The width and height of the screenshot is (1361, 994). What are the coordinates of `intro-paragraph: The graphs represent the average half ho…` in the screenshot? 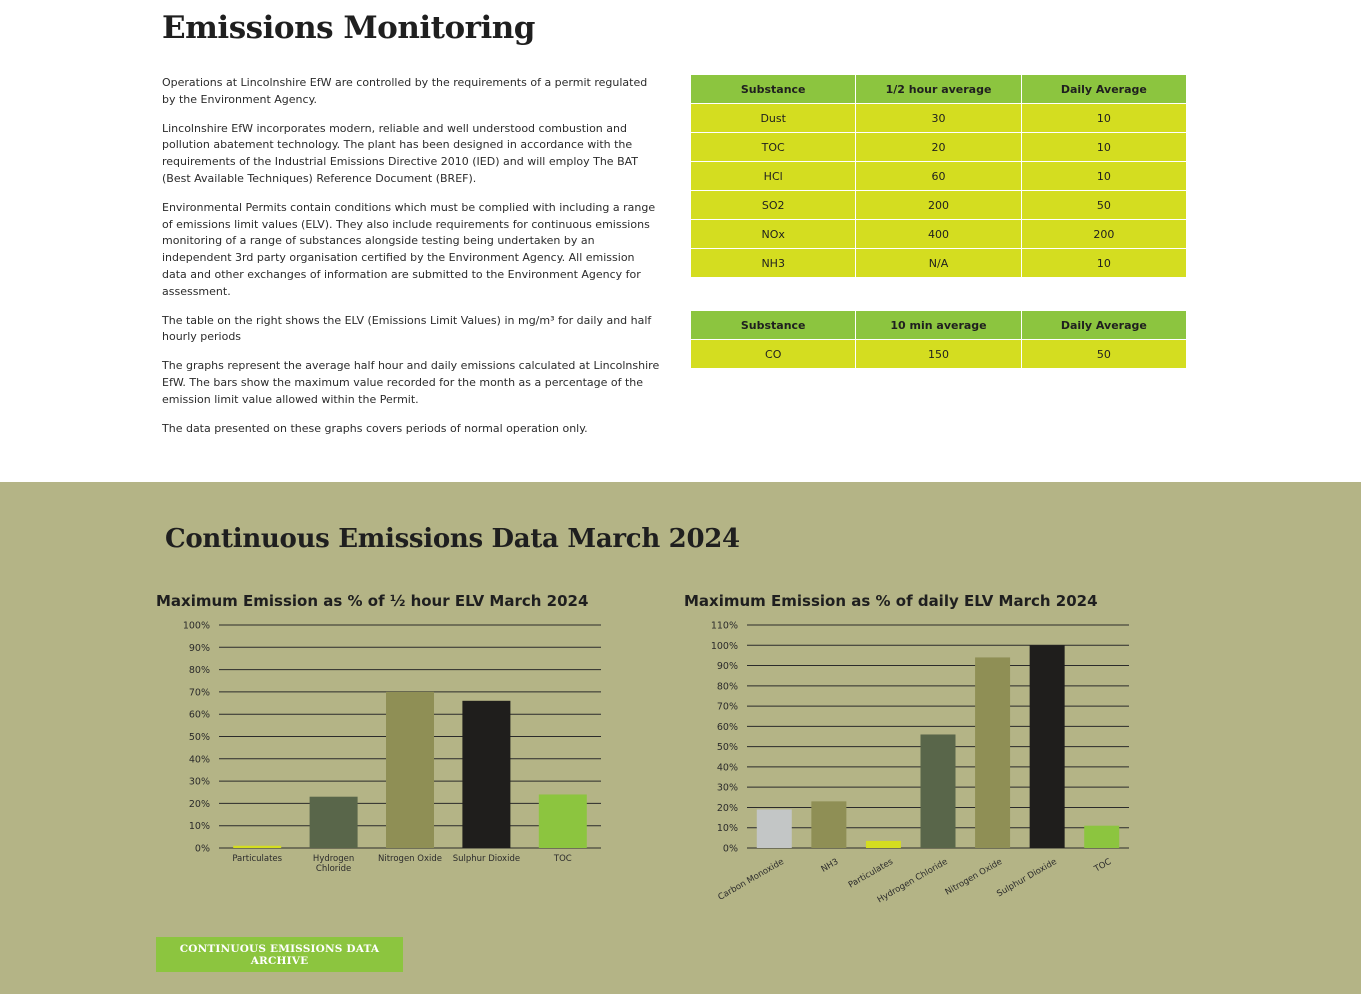 It's located at (411, 382).